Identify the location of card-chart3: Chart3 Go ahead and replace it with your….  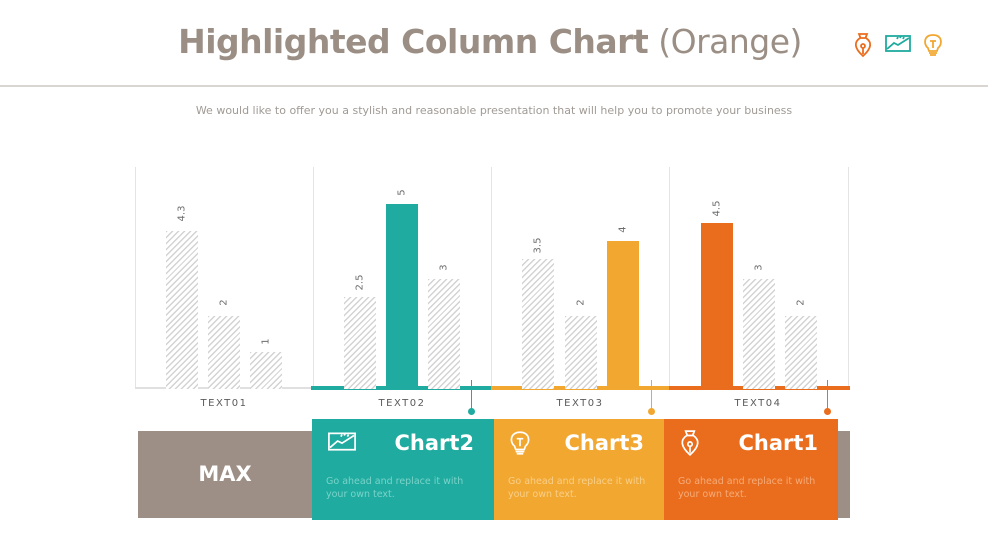
(579, 469).